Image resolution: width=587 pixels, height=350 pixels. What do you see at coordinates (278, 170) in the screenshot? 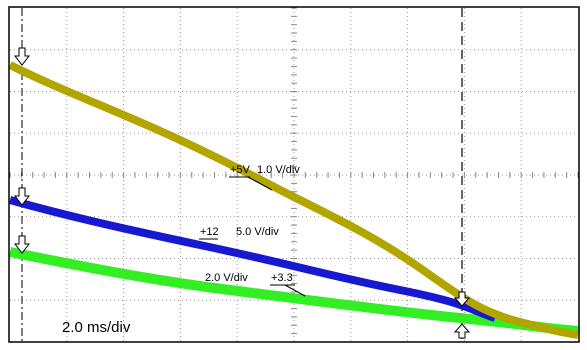
I see `channel-scale: 1.0 V/div` at bounding box center [278, 170].